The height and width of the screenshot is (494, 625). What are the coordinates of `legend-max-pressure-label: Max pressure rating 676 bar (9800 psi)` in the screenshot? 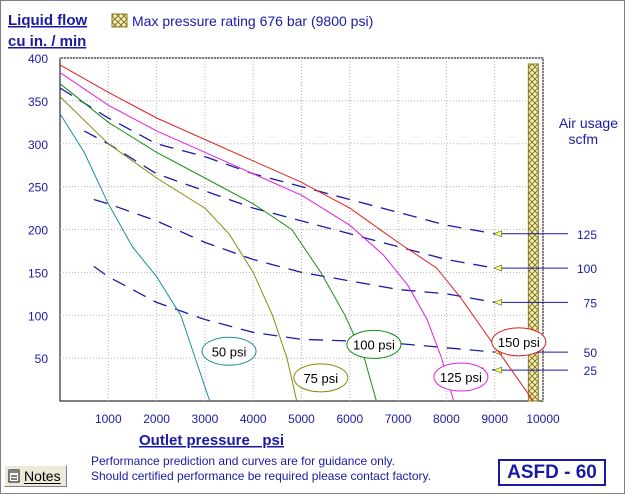 It's located at (252, 21).